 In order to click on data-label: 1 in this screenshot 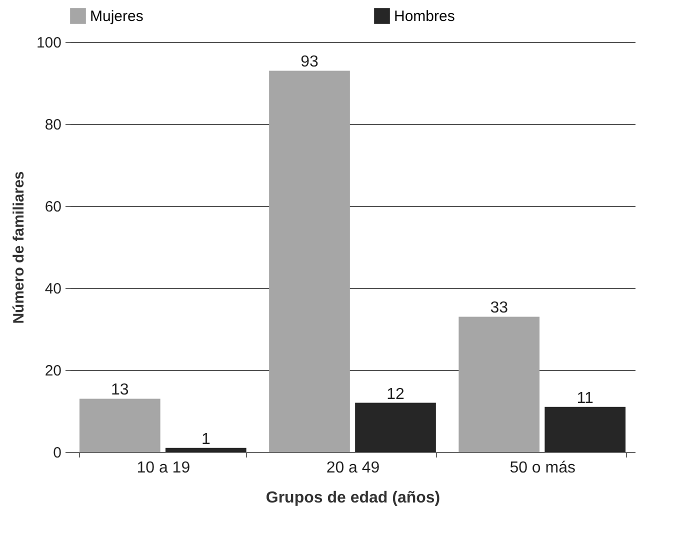, I will do `click(205, 439)`.